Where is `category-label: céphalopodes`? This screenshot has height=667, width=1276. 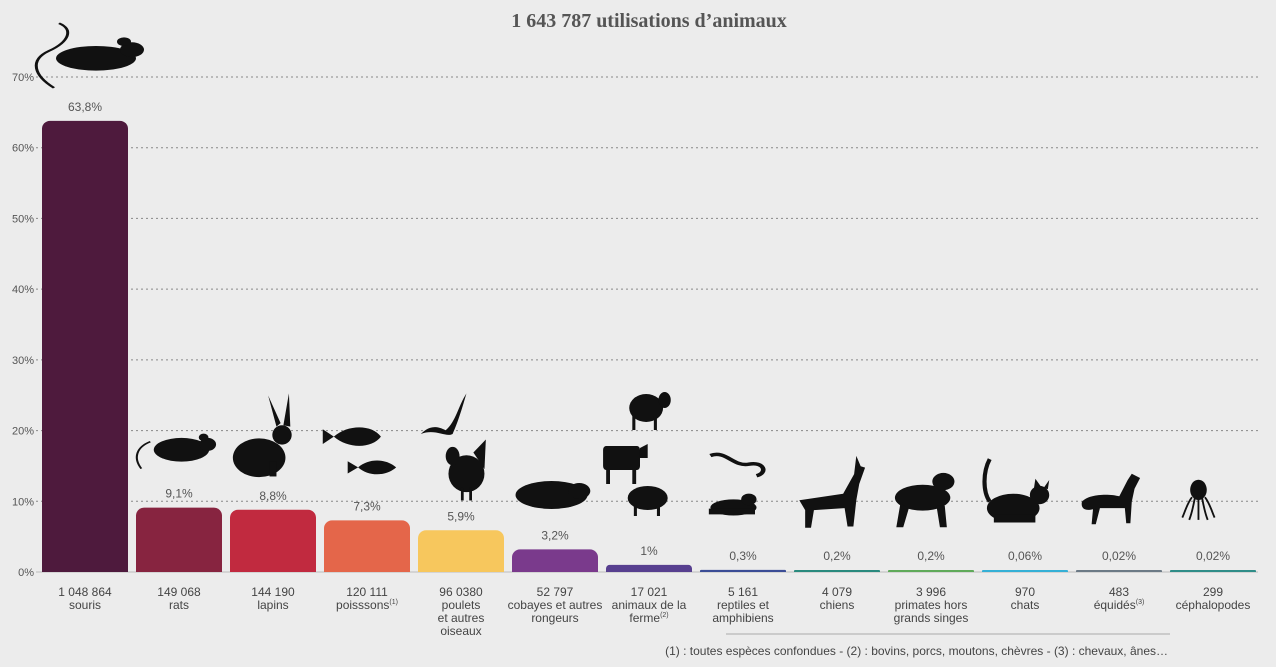 category-label: céphalopodes is located at coordinates (1213, 605).